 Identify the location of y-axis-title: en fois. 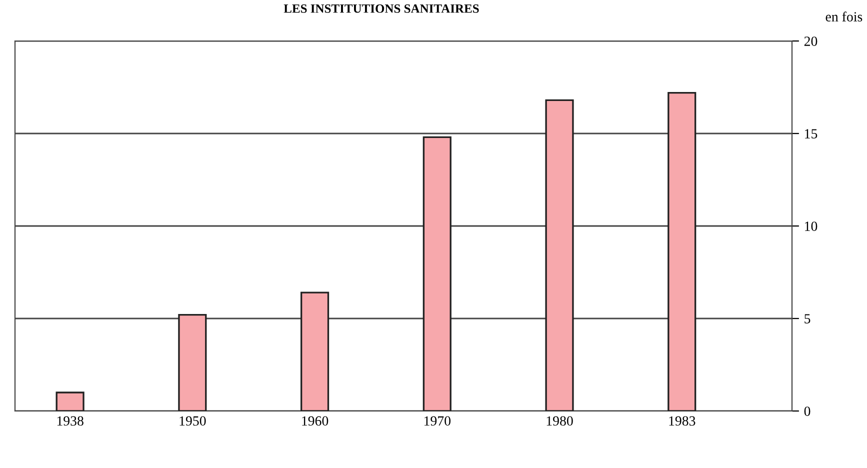
(844, 17).